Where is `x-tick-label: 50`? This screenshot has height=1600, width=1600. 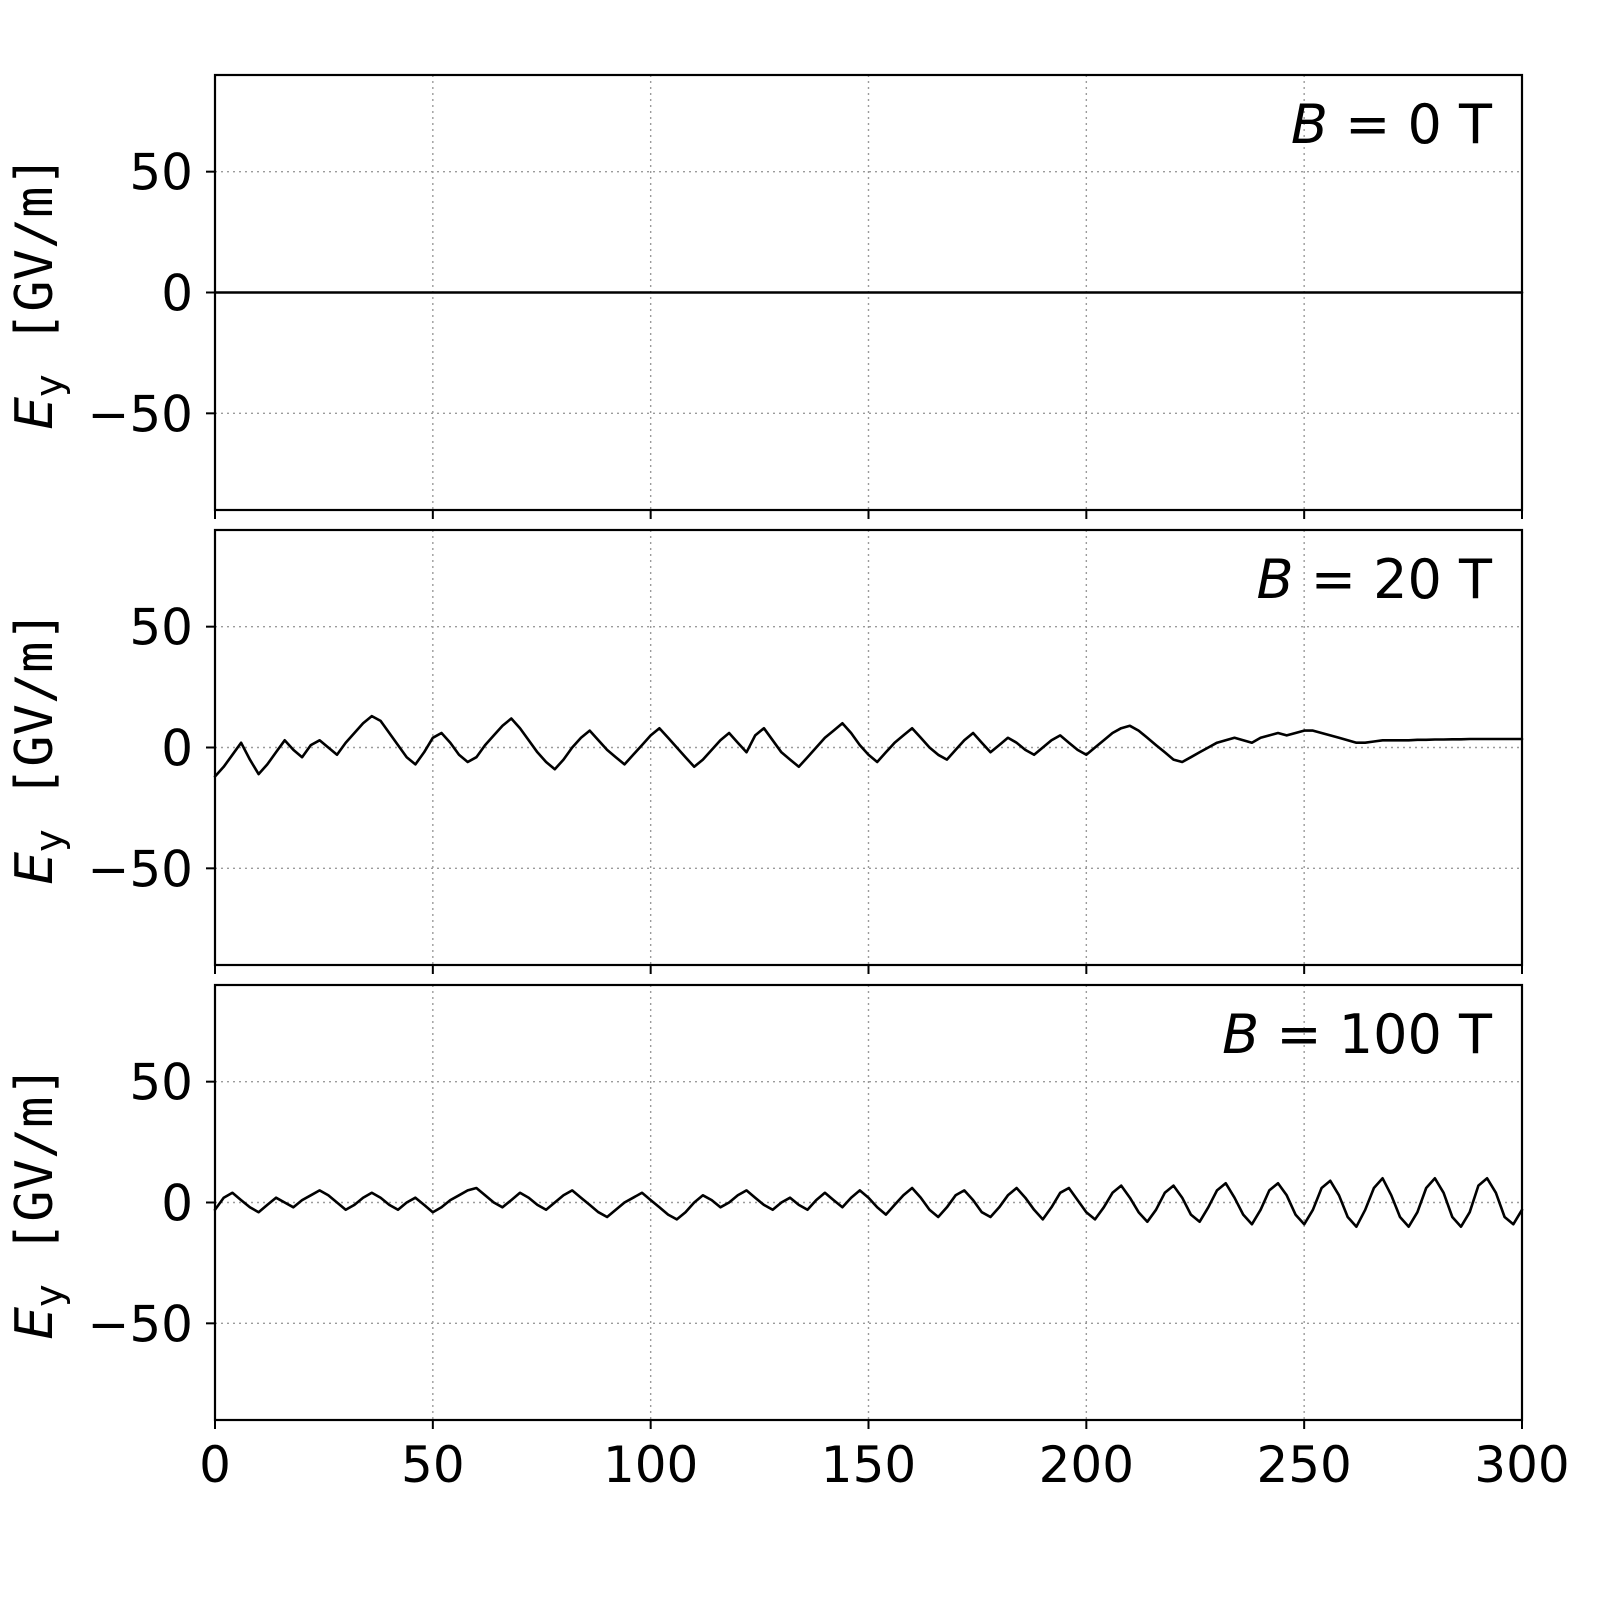
x-tick-label: 50 is located at coordinates (433, 1465).